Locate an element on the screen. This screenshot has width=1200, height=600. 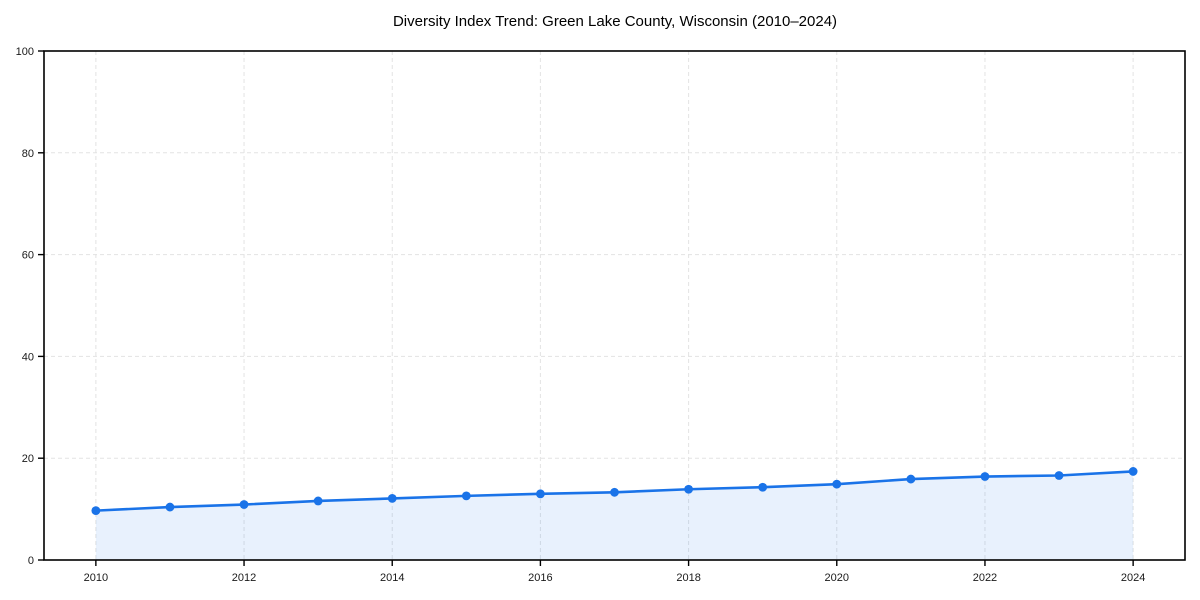
y-tick-label: 100 is located at coordinates (25, 52).